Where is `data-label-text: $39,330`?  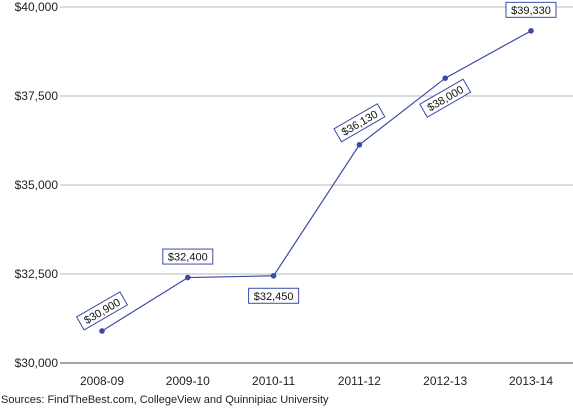
data-label-text: $39,330 is located at coordinates (531, 11).